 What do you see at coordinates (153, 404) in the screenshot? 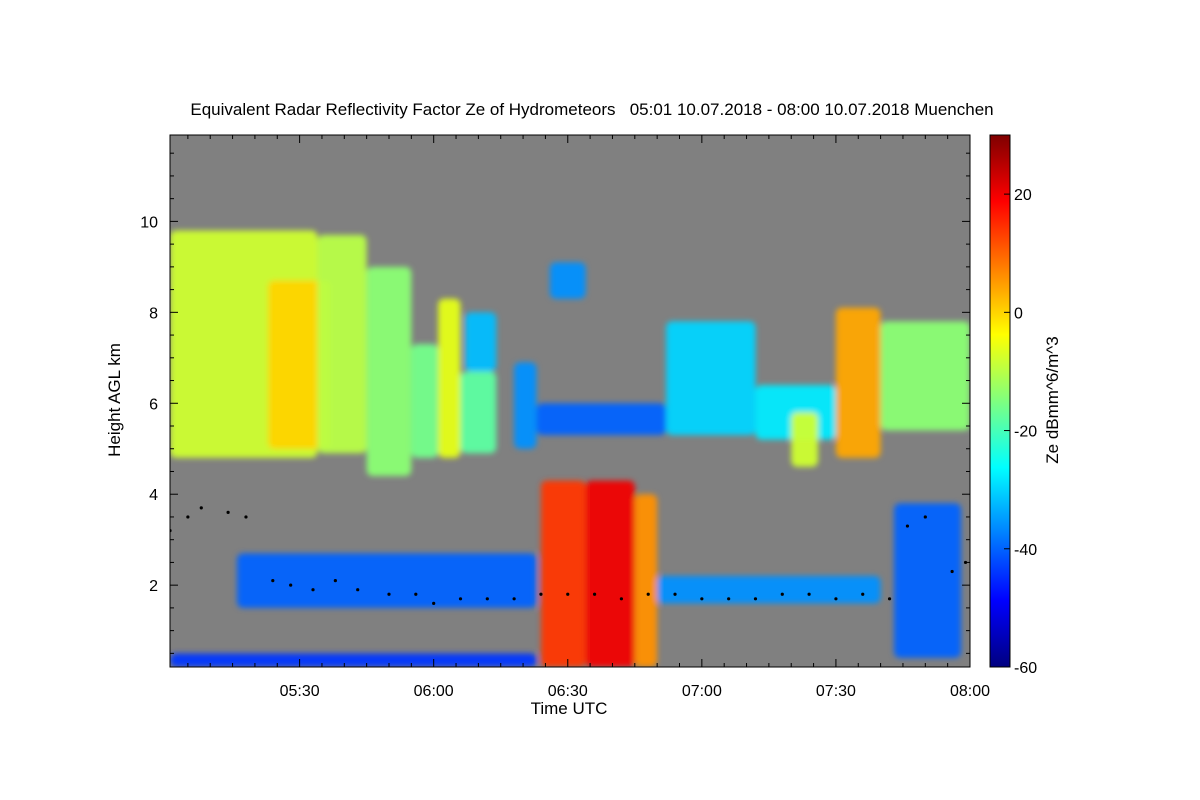
I see `y-tick-label: 6` at bounding box center [153, 404].